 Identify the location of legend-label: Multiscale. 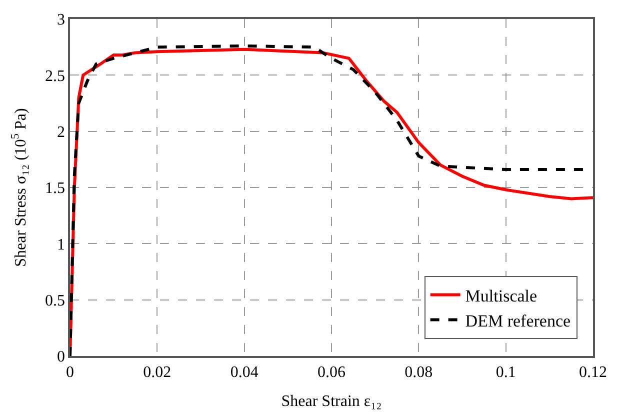
(501, 296).